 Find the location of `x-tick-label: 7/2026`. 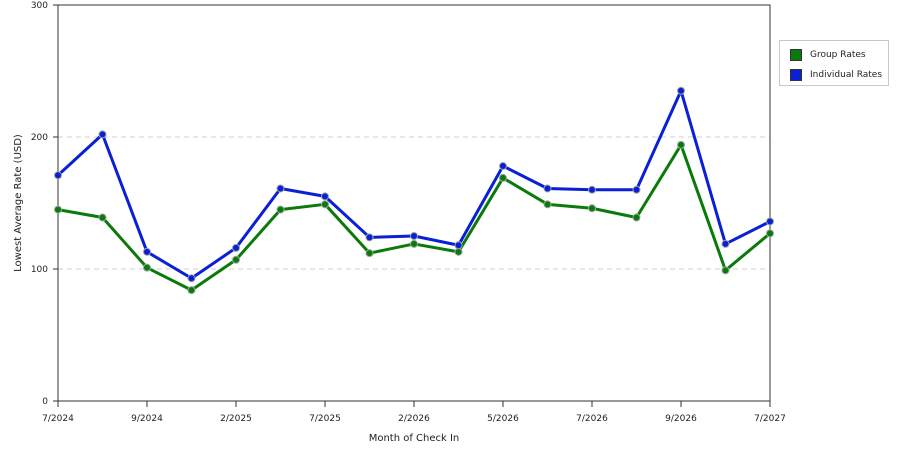

x-tick-label: 7/2026 is located at coordinates (592, 419).